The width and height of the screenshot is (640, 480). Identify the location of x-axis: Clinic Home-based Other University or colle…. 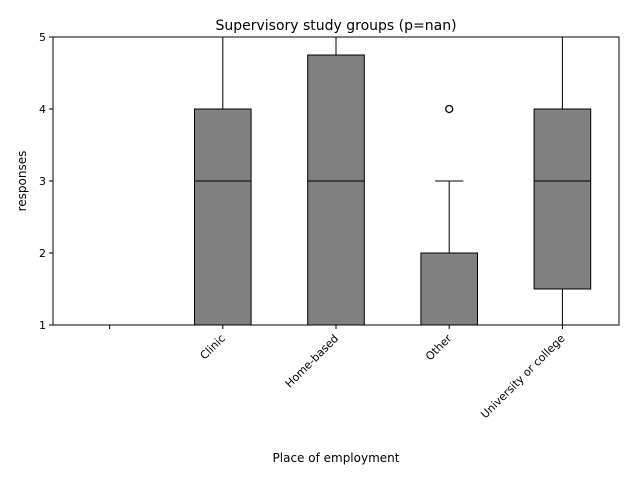
(338, 373).